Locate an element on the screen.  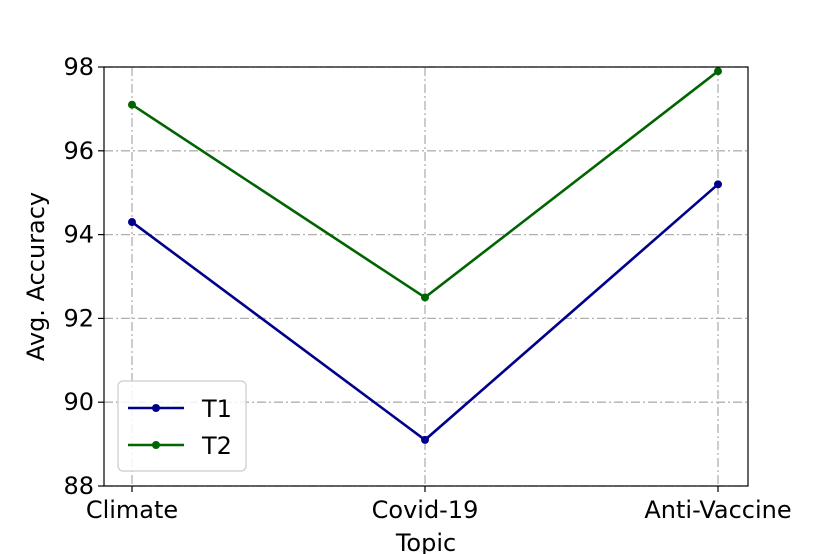
y-tick-label: 92 is located at coordinates (78, 318).